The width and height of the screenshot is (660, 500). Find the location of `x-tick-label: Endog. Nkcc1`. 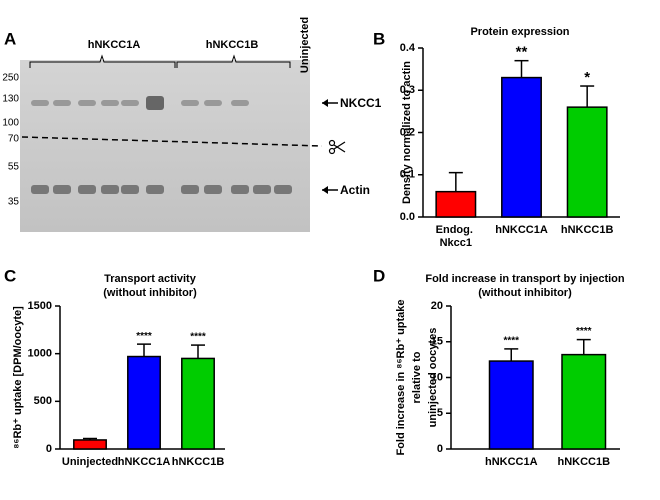

x-tick-label: Endog. Nkcc1 is located at coordinates (456, 236).